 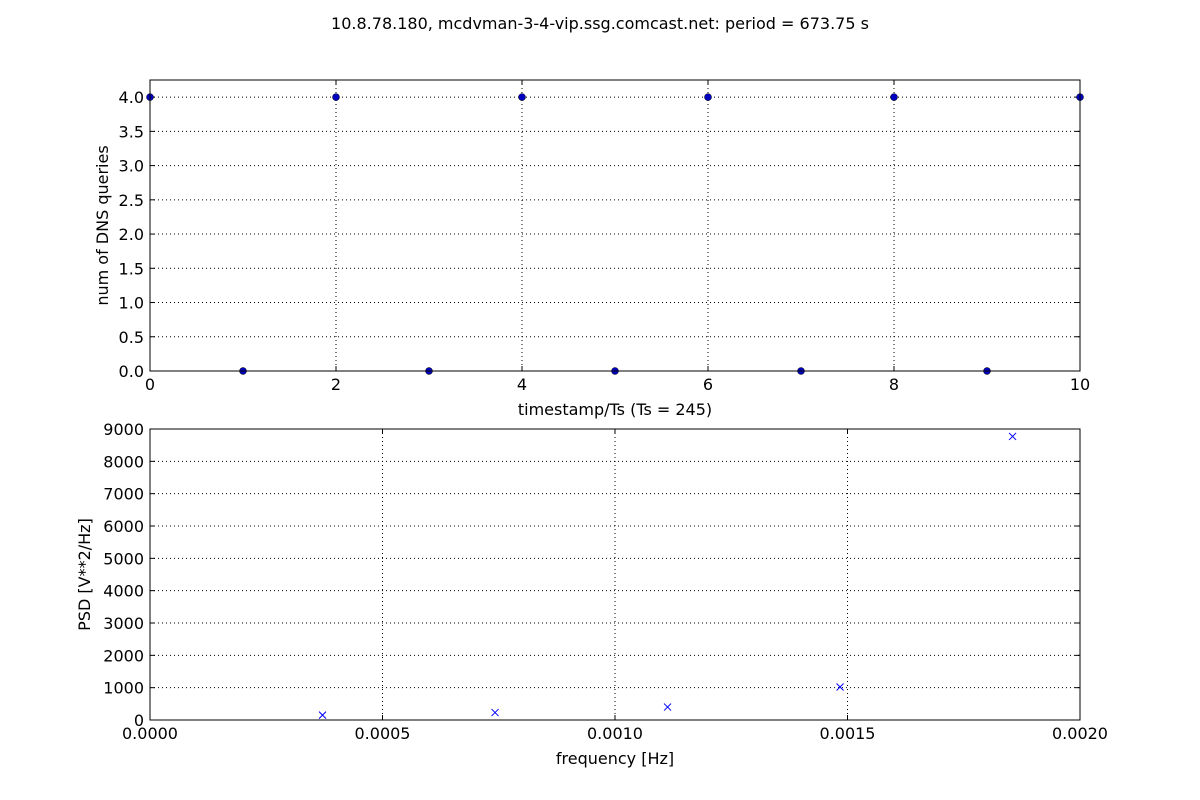 What do you see at coordinates (615, 409) in the screenshot?
I see `x-axis-label: timestamp/Ts (Ts = 245)` at bounding box center [615, 409].